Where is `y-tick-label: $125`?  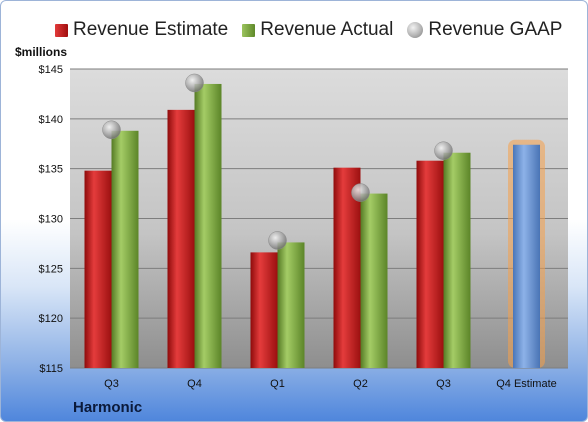 y-tick-label: $125 is located at coordinates (51, 269).